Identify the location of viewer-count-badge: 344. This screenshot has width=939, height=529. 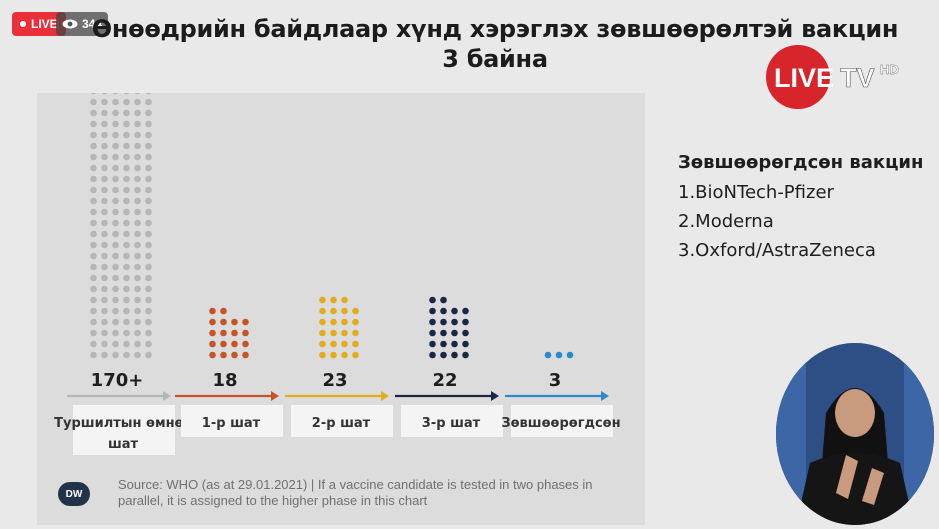
(82, 24).